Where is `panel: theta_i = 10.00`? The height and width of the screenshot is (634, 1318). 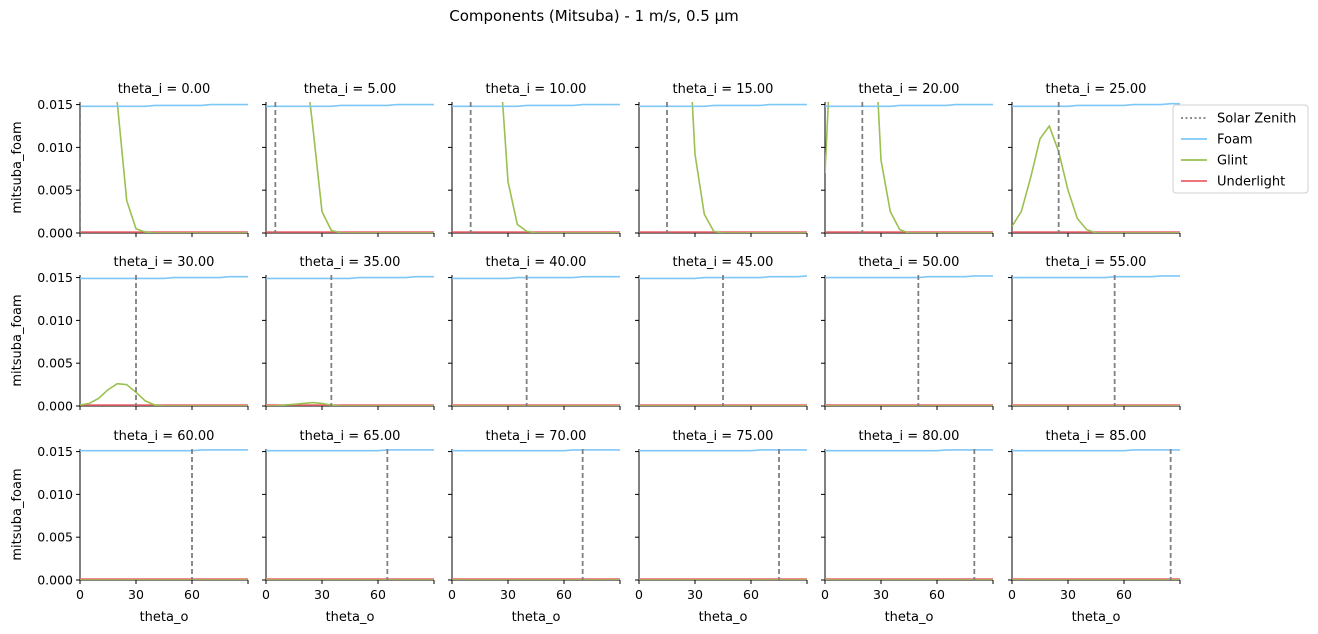 panel: theta_i = 10.00 is located at coordinates (534, 159).